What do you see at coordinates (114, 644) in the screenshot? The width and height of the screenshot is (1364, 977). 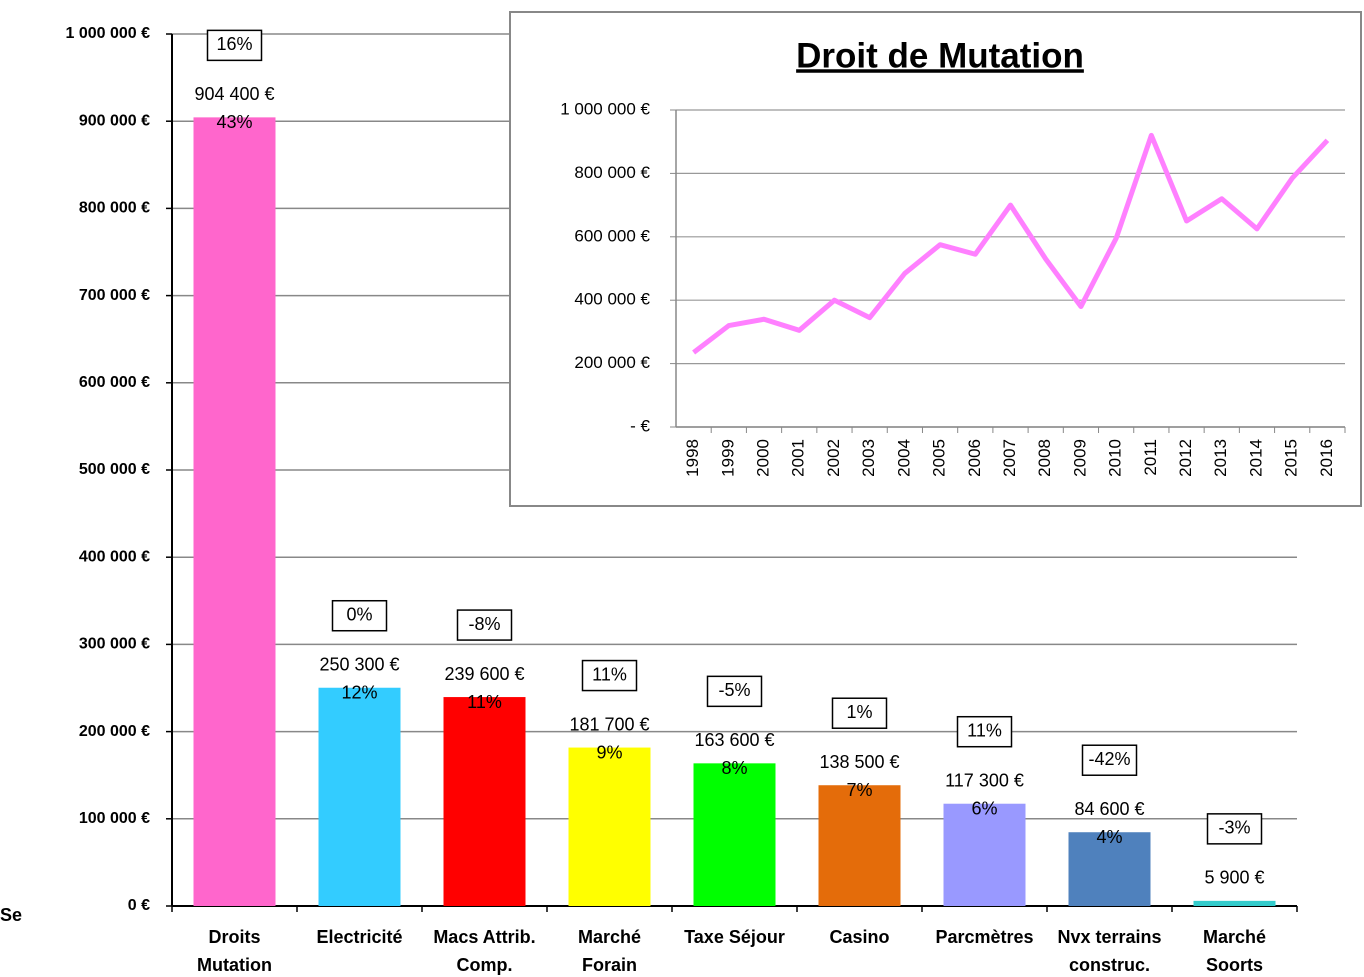 I see `y-tick-label: 300 000 €` at bounding box center [114, 644].